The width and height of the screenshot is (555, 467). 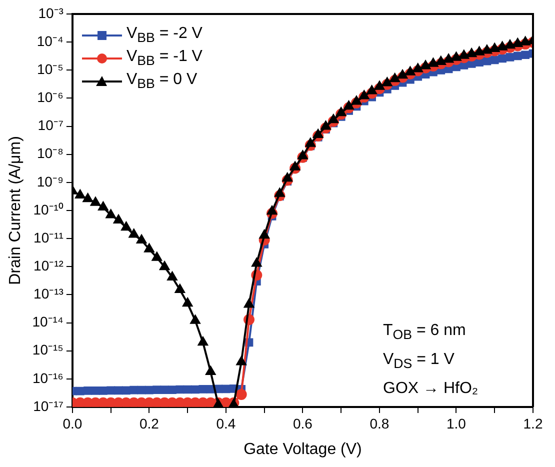 I want to click on y-tick-label: 10⁻⁶, so click(x=50, y=97).